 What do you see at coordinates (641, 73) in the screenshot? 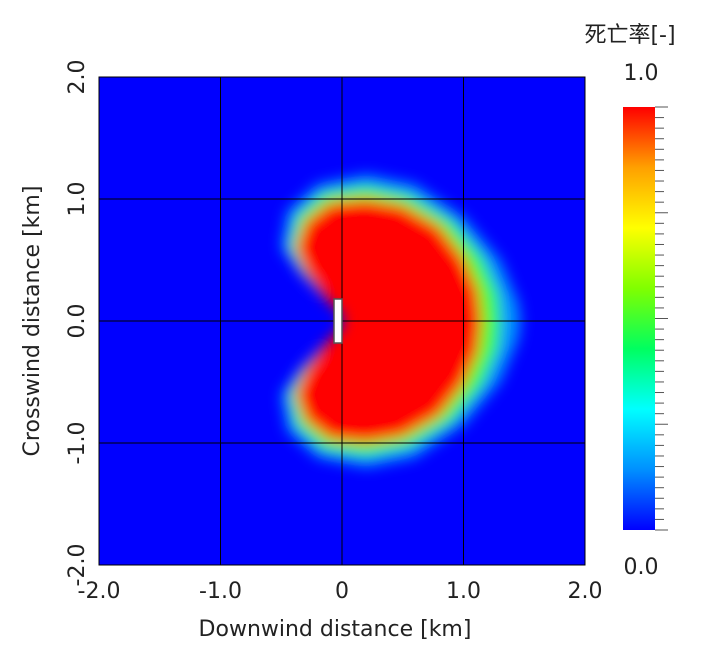
I see `colorbar-tick-label: 1.0` at bounding box center [641, 73].